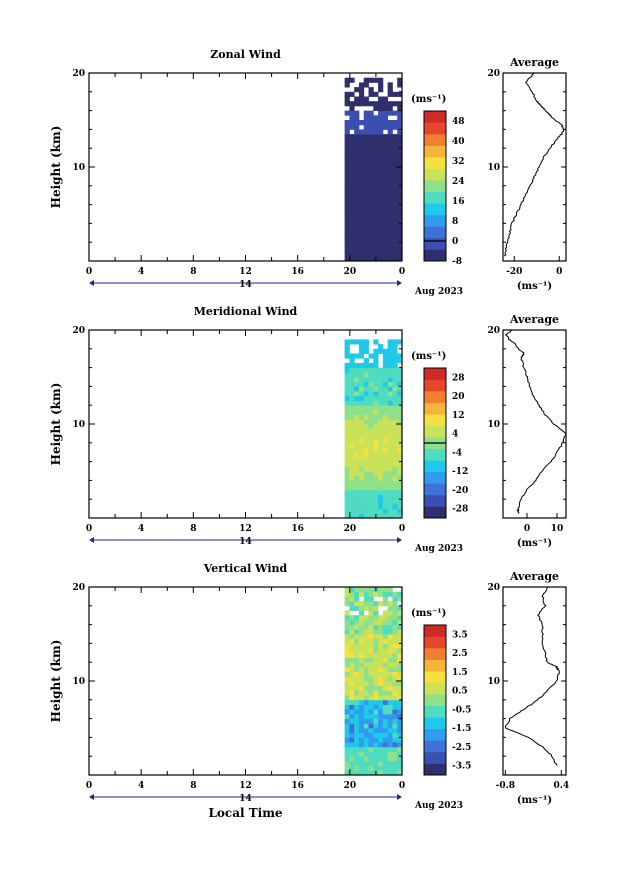  What do you see at coordinates (399, 283) in the screenshot?
I see `day-arrow-right` at bounding box center [399, 283].